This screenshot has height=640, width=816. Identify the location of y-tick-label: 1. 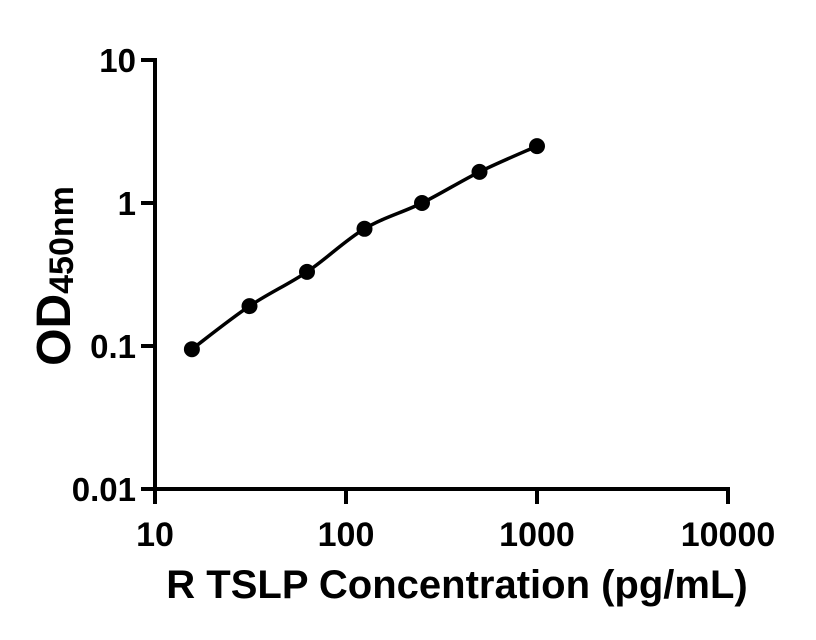
(127, 203).